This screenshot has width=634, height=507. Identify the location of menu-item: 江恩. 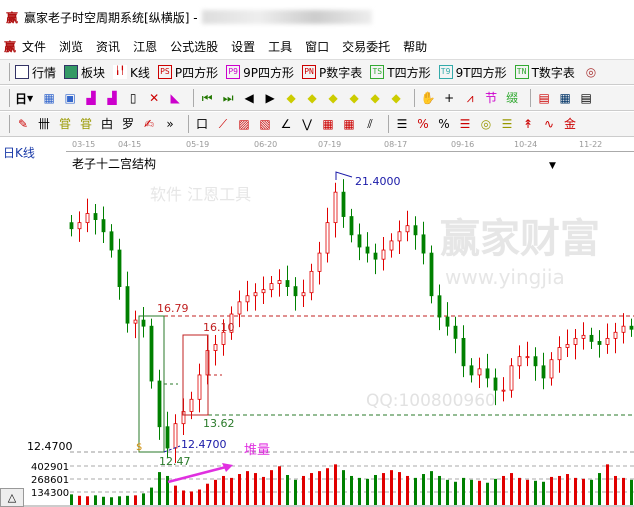
(145, 47).